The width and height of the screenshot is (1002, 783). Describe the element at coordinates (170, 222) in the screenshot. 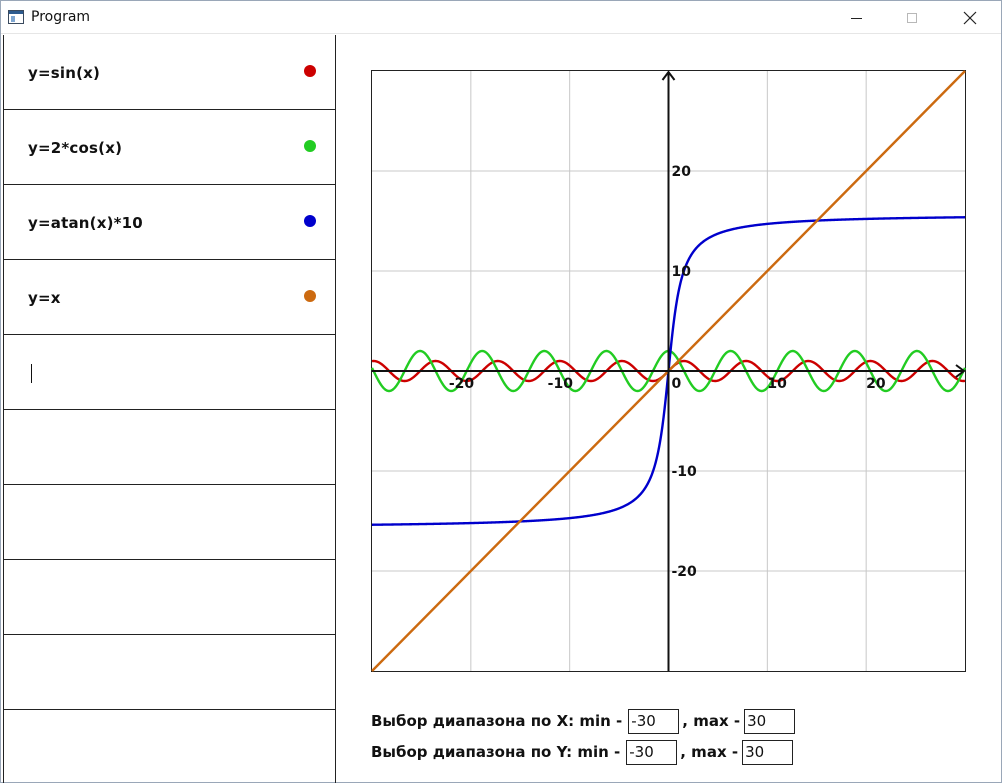

I see `function-item: y=atan(x)*10` at that location.